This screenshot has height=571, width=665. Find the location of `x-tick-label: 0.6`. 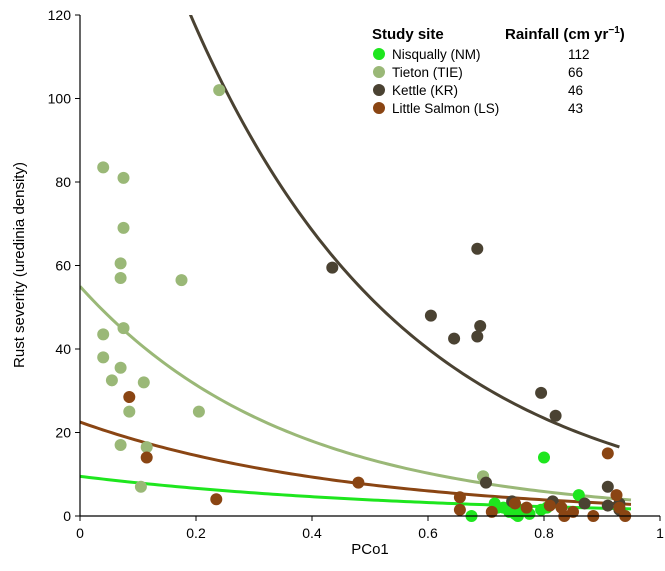

x-tick-label: 0.6 is located at coordinates (428, 533).